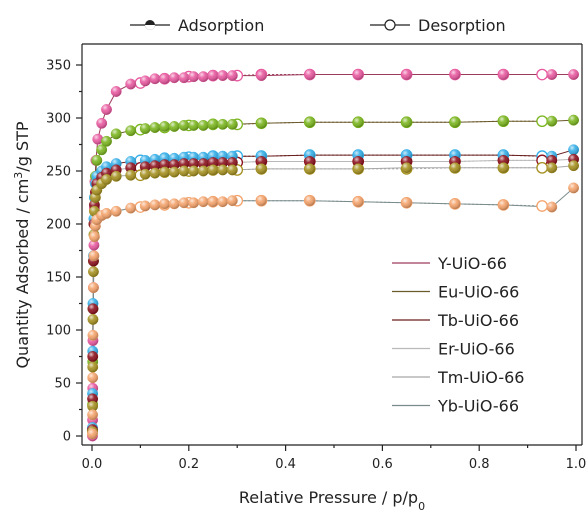 Image resolution: width=587 pixels, height=517 pixels. What do you see at coordinates (58, 278) in the screenshot?
I see `y-tick-label: 150` at bounding box center [58, 278].